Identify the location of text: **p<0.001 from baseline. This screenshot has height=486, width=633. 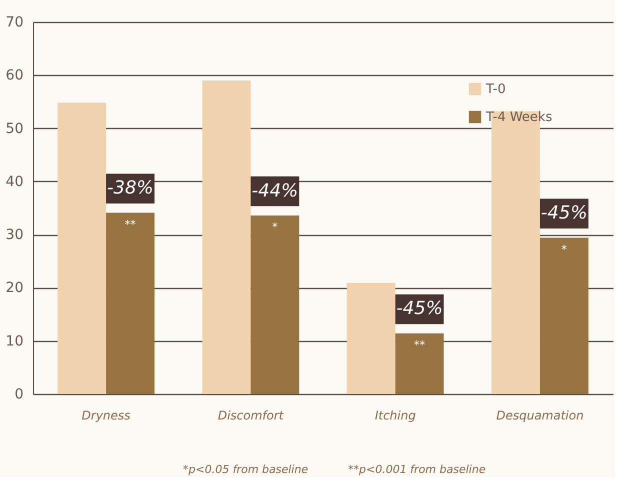
(417, 469).